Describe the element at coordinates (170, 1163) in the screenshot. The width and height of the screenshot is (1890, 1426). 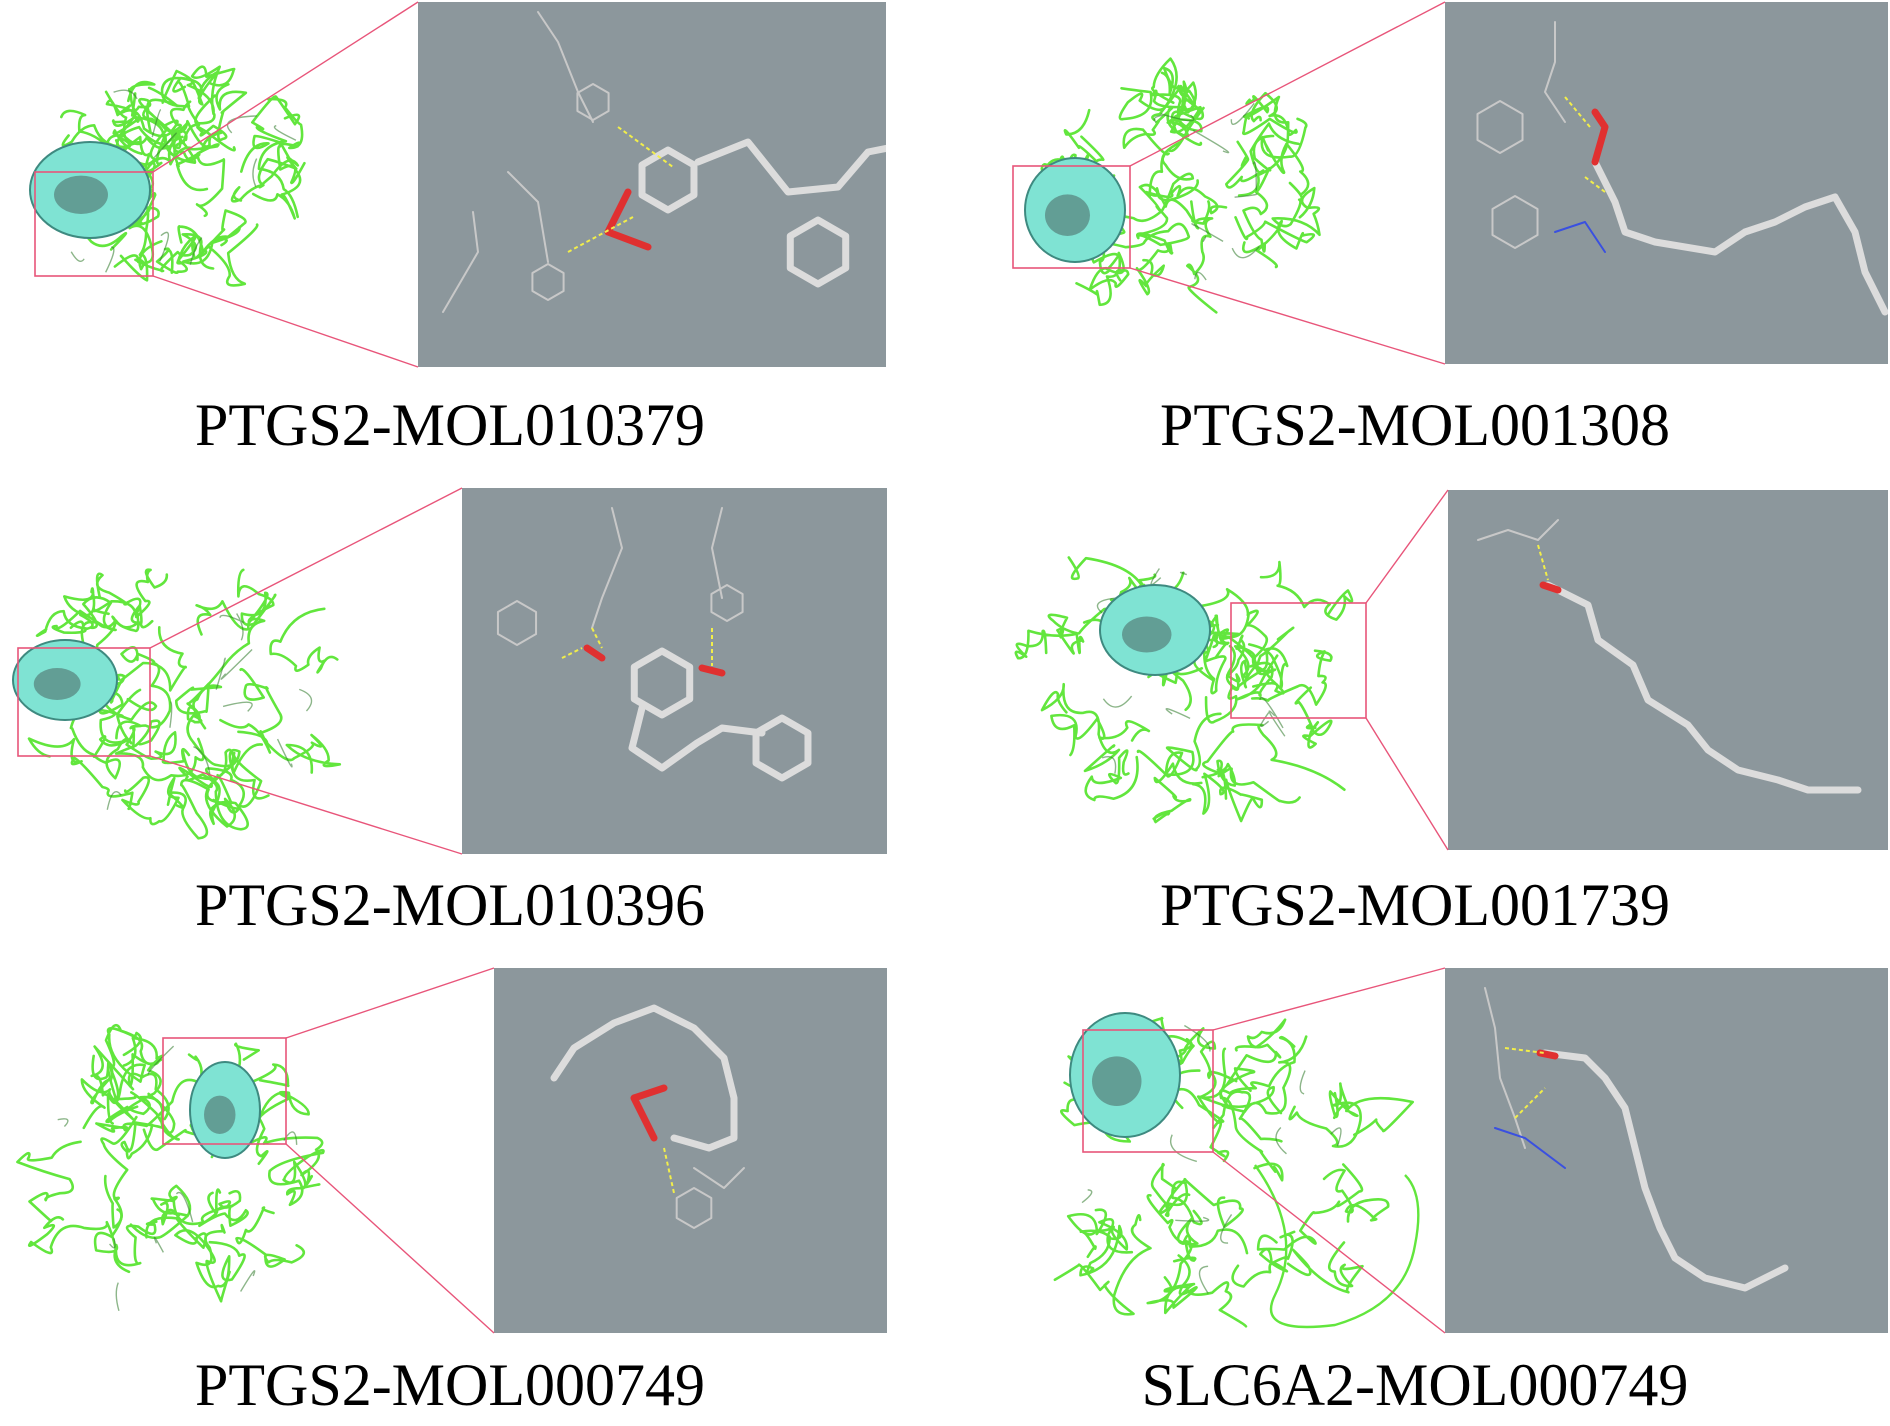
I see `ribbon-tangle` at that location.